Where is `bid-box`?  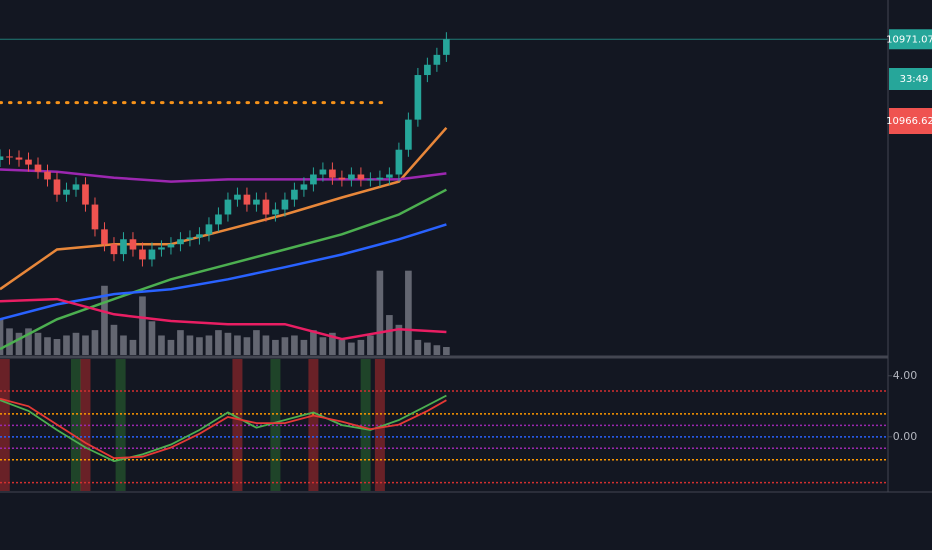
bid-box is located at coordinates (910, 121).